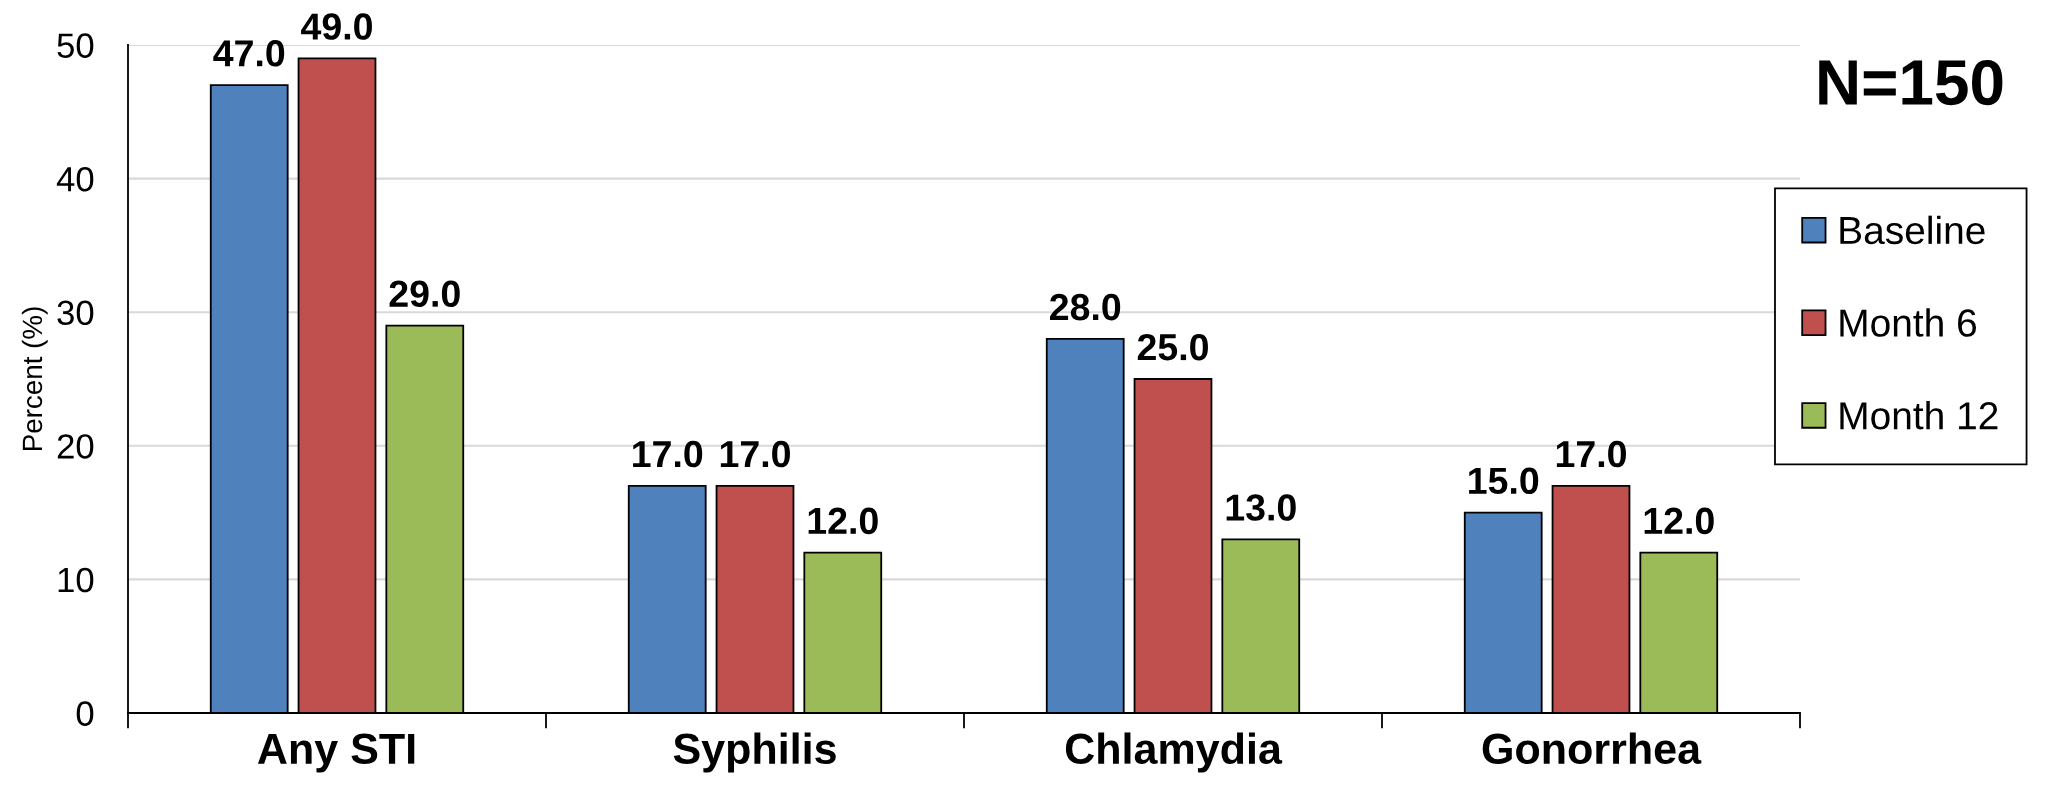  Describe the element at coordinates (1174, 752) in the screenshot. I see `x-tick-label: Chlamydia` at that location.